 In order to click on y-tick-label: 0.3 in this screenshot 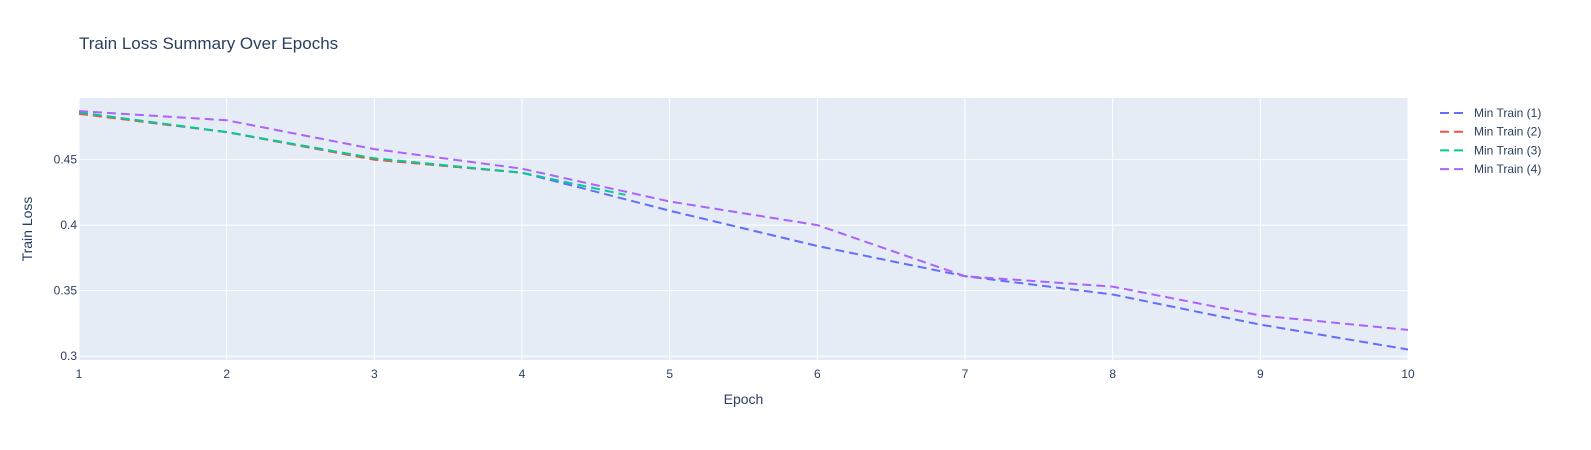, I will do `click(68, 356)`.